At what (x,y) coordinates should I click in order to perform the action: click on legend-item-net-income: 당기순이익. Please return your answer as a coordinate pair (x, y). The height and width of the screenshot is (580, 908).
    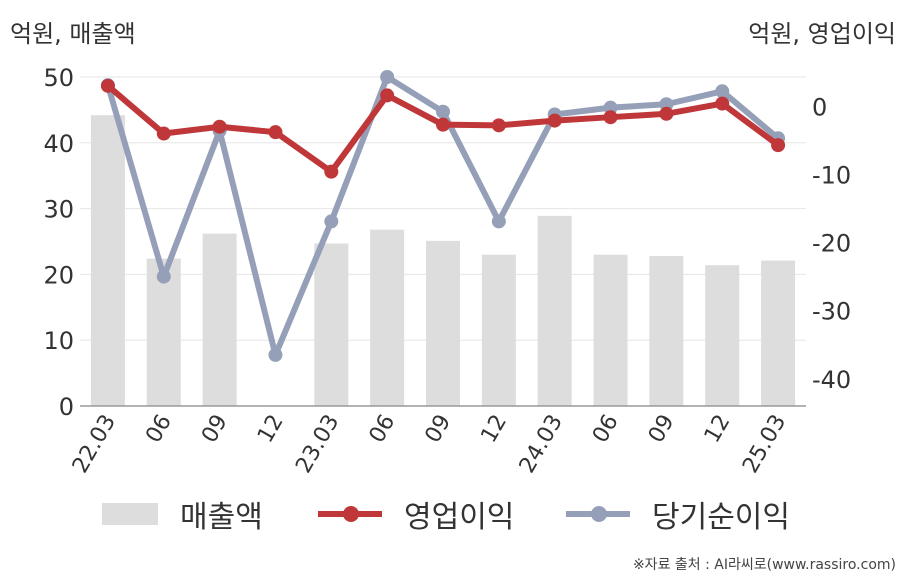
    Looking at the image, I should click on (678, 514).